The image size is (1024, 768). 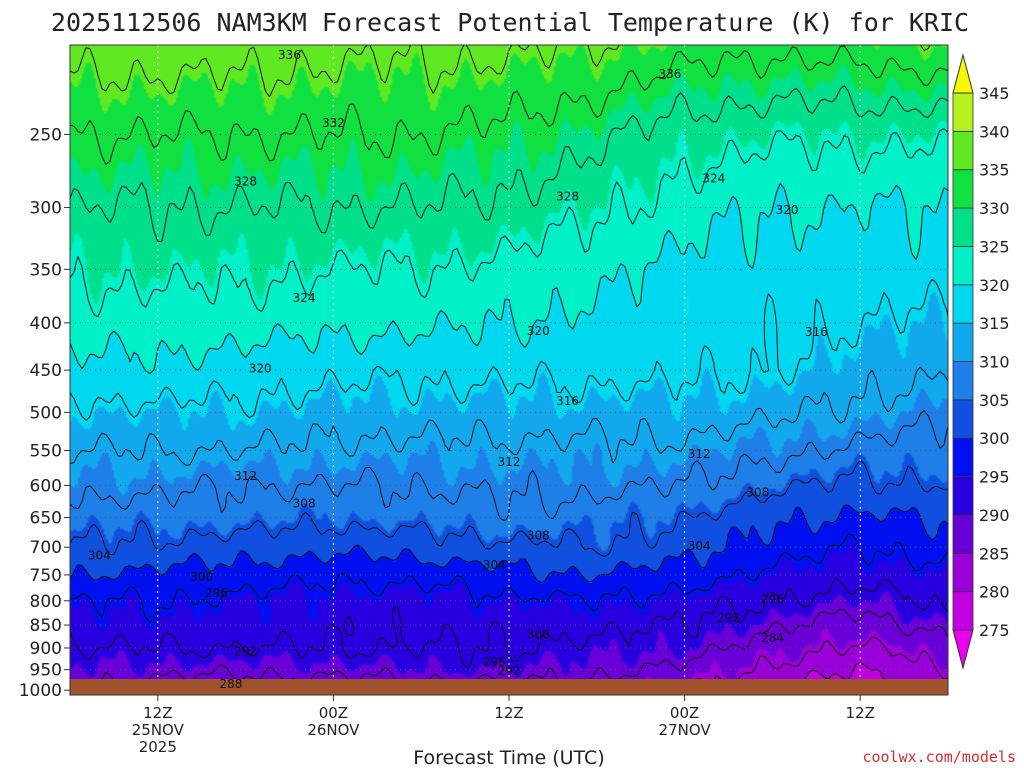 I want to click on y-tick-label: 650, so click(x=46, y=519).